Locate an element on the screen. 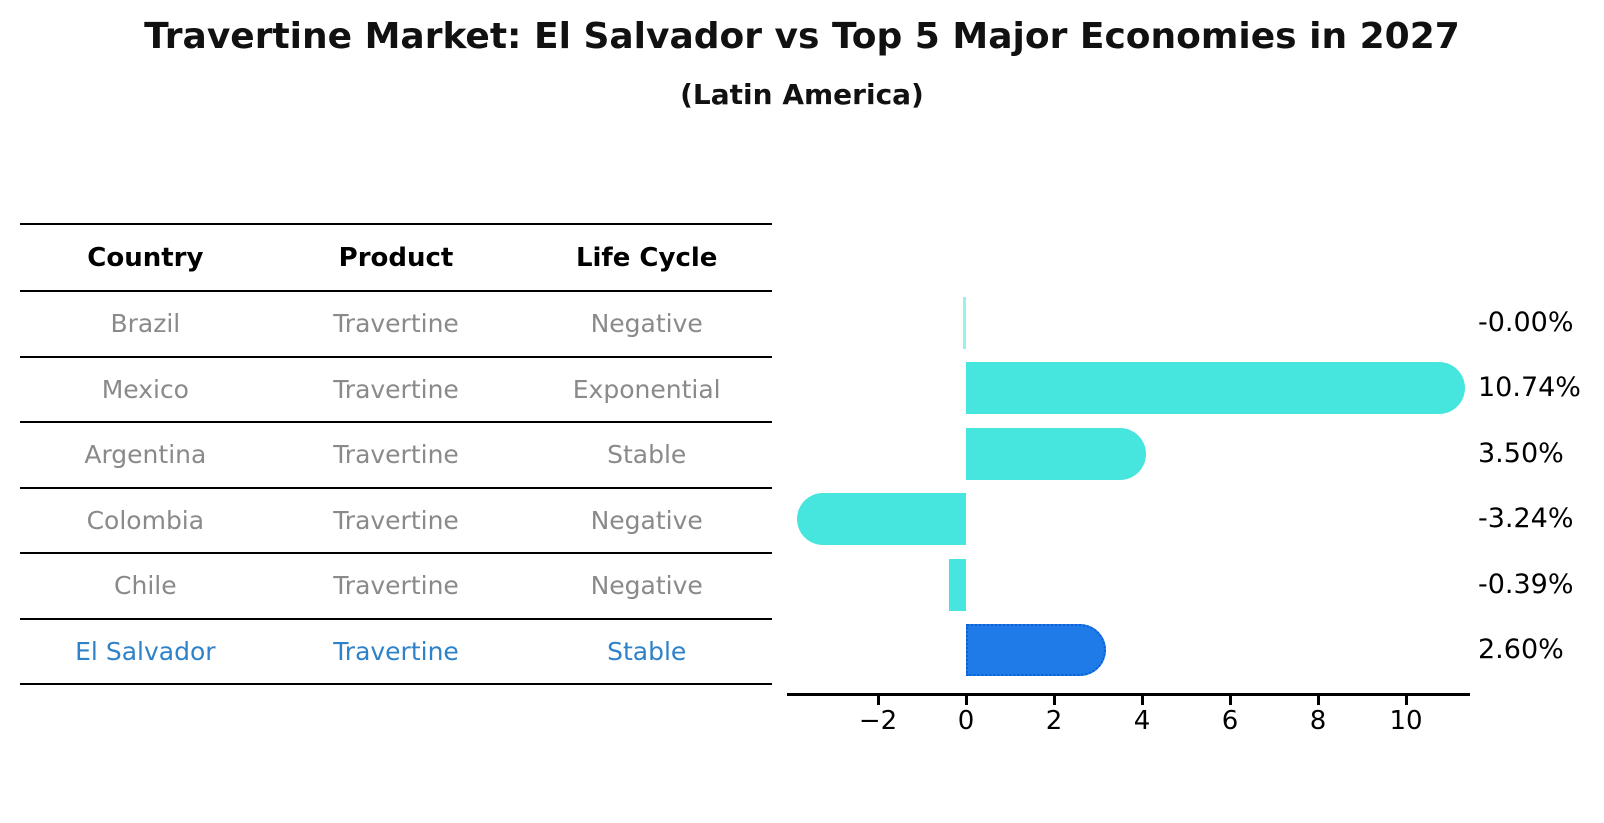 This screenshot has height=823, width=1604. life-cycle-cell: Exponential is located at coordinates (646, 389).